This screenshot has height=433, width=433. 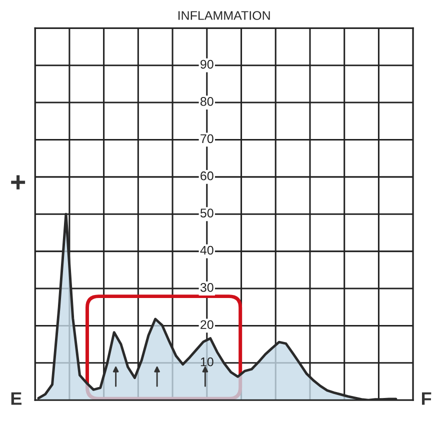 I want to click on y-tick-label: 30, so click(x=207, y=287).